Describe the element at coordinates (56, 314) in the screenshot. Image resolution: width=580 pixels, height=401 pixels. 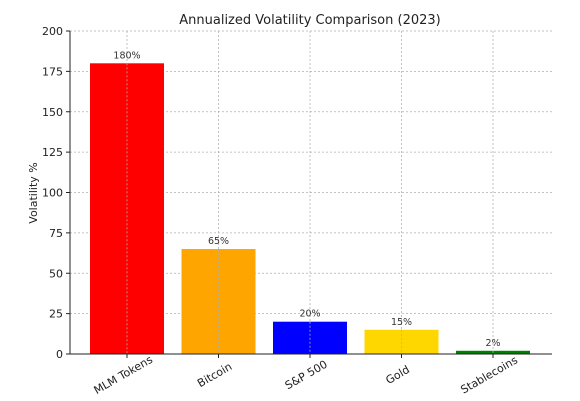
I see `y-tick-label: 25` at that location.